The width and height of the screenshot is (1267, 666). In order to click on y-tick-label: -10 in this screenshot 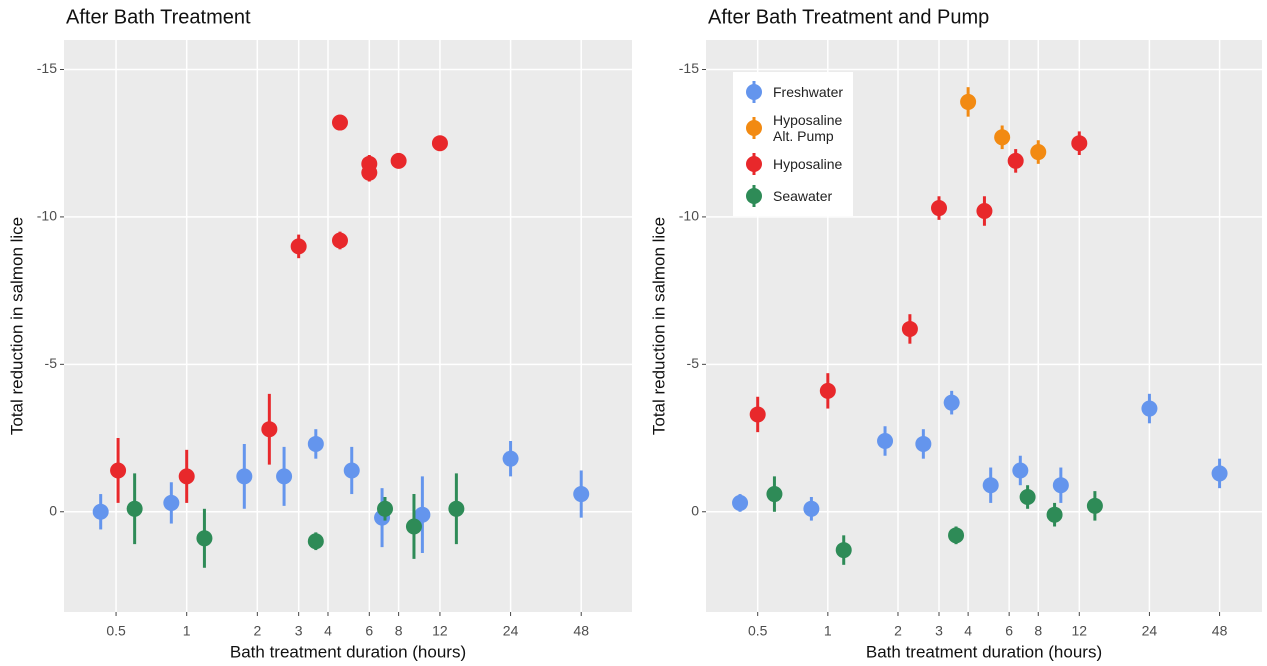, I will do `click(689, 216)`.